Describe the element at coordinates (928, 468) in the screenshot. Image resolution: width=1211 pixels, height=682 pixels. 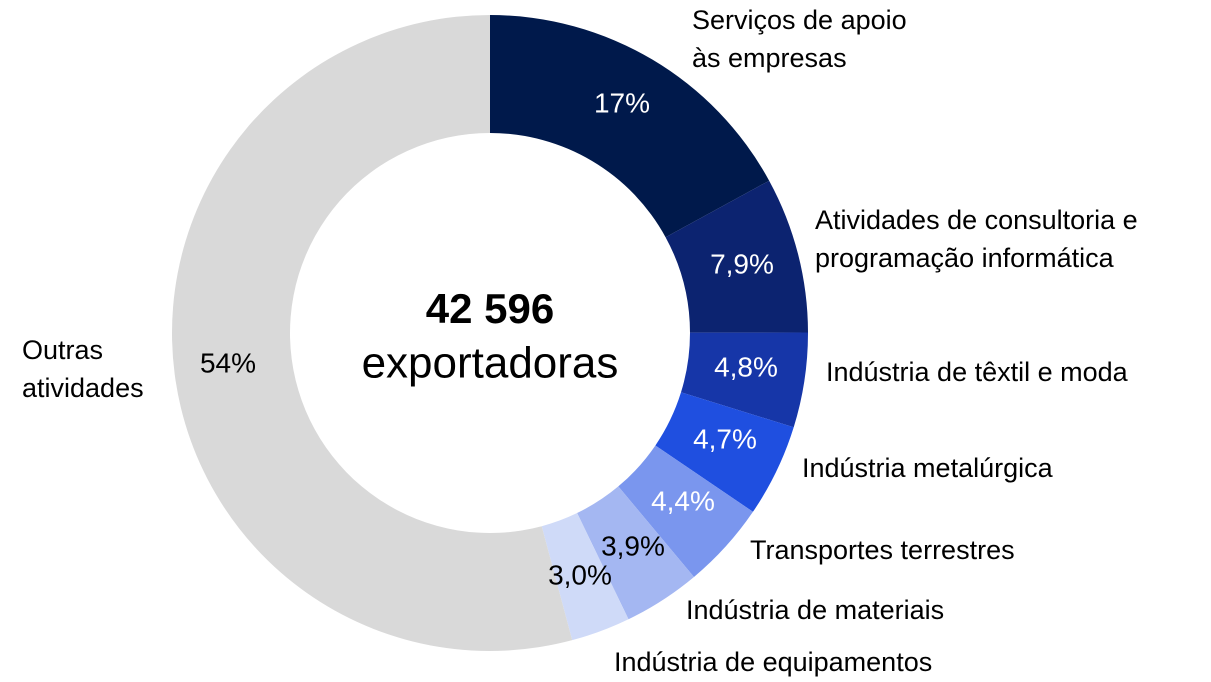
I see `category-label: Indústria metalúrgica` at that location.